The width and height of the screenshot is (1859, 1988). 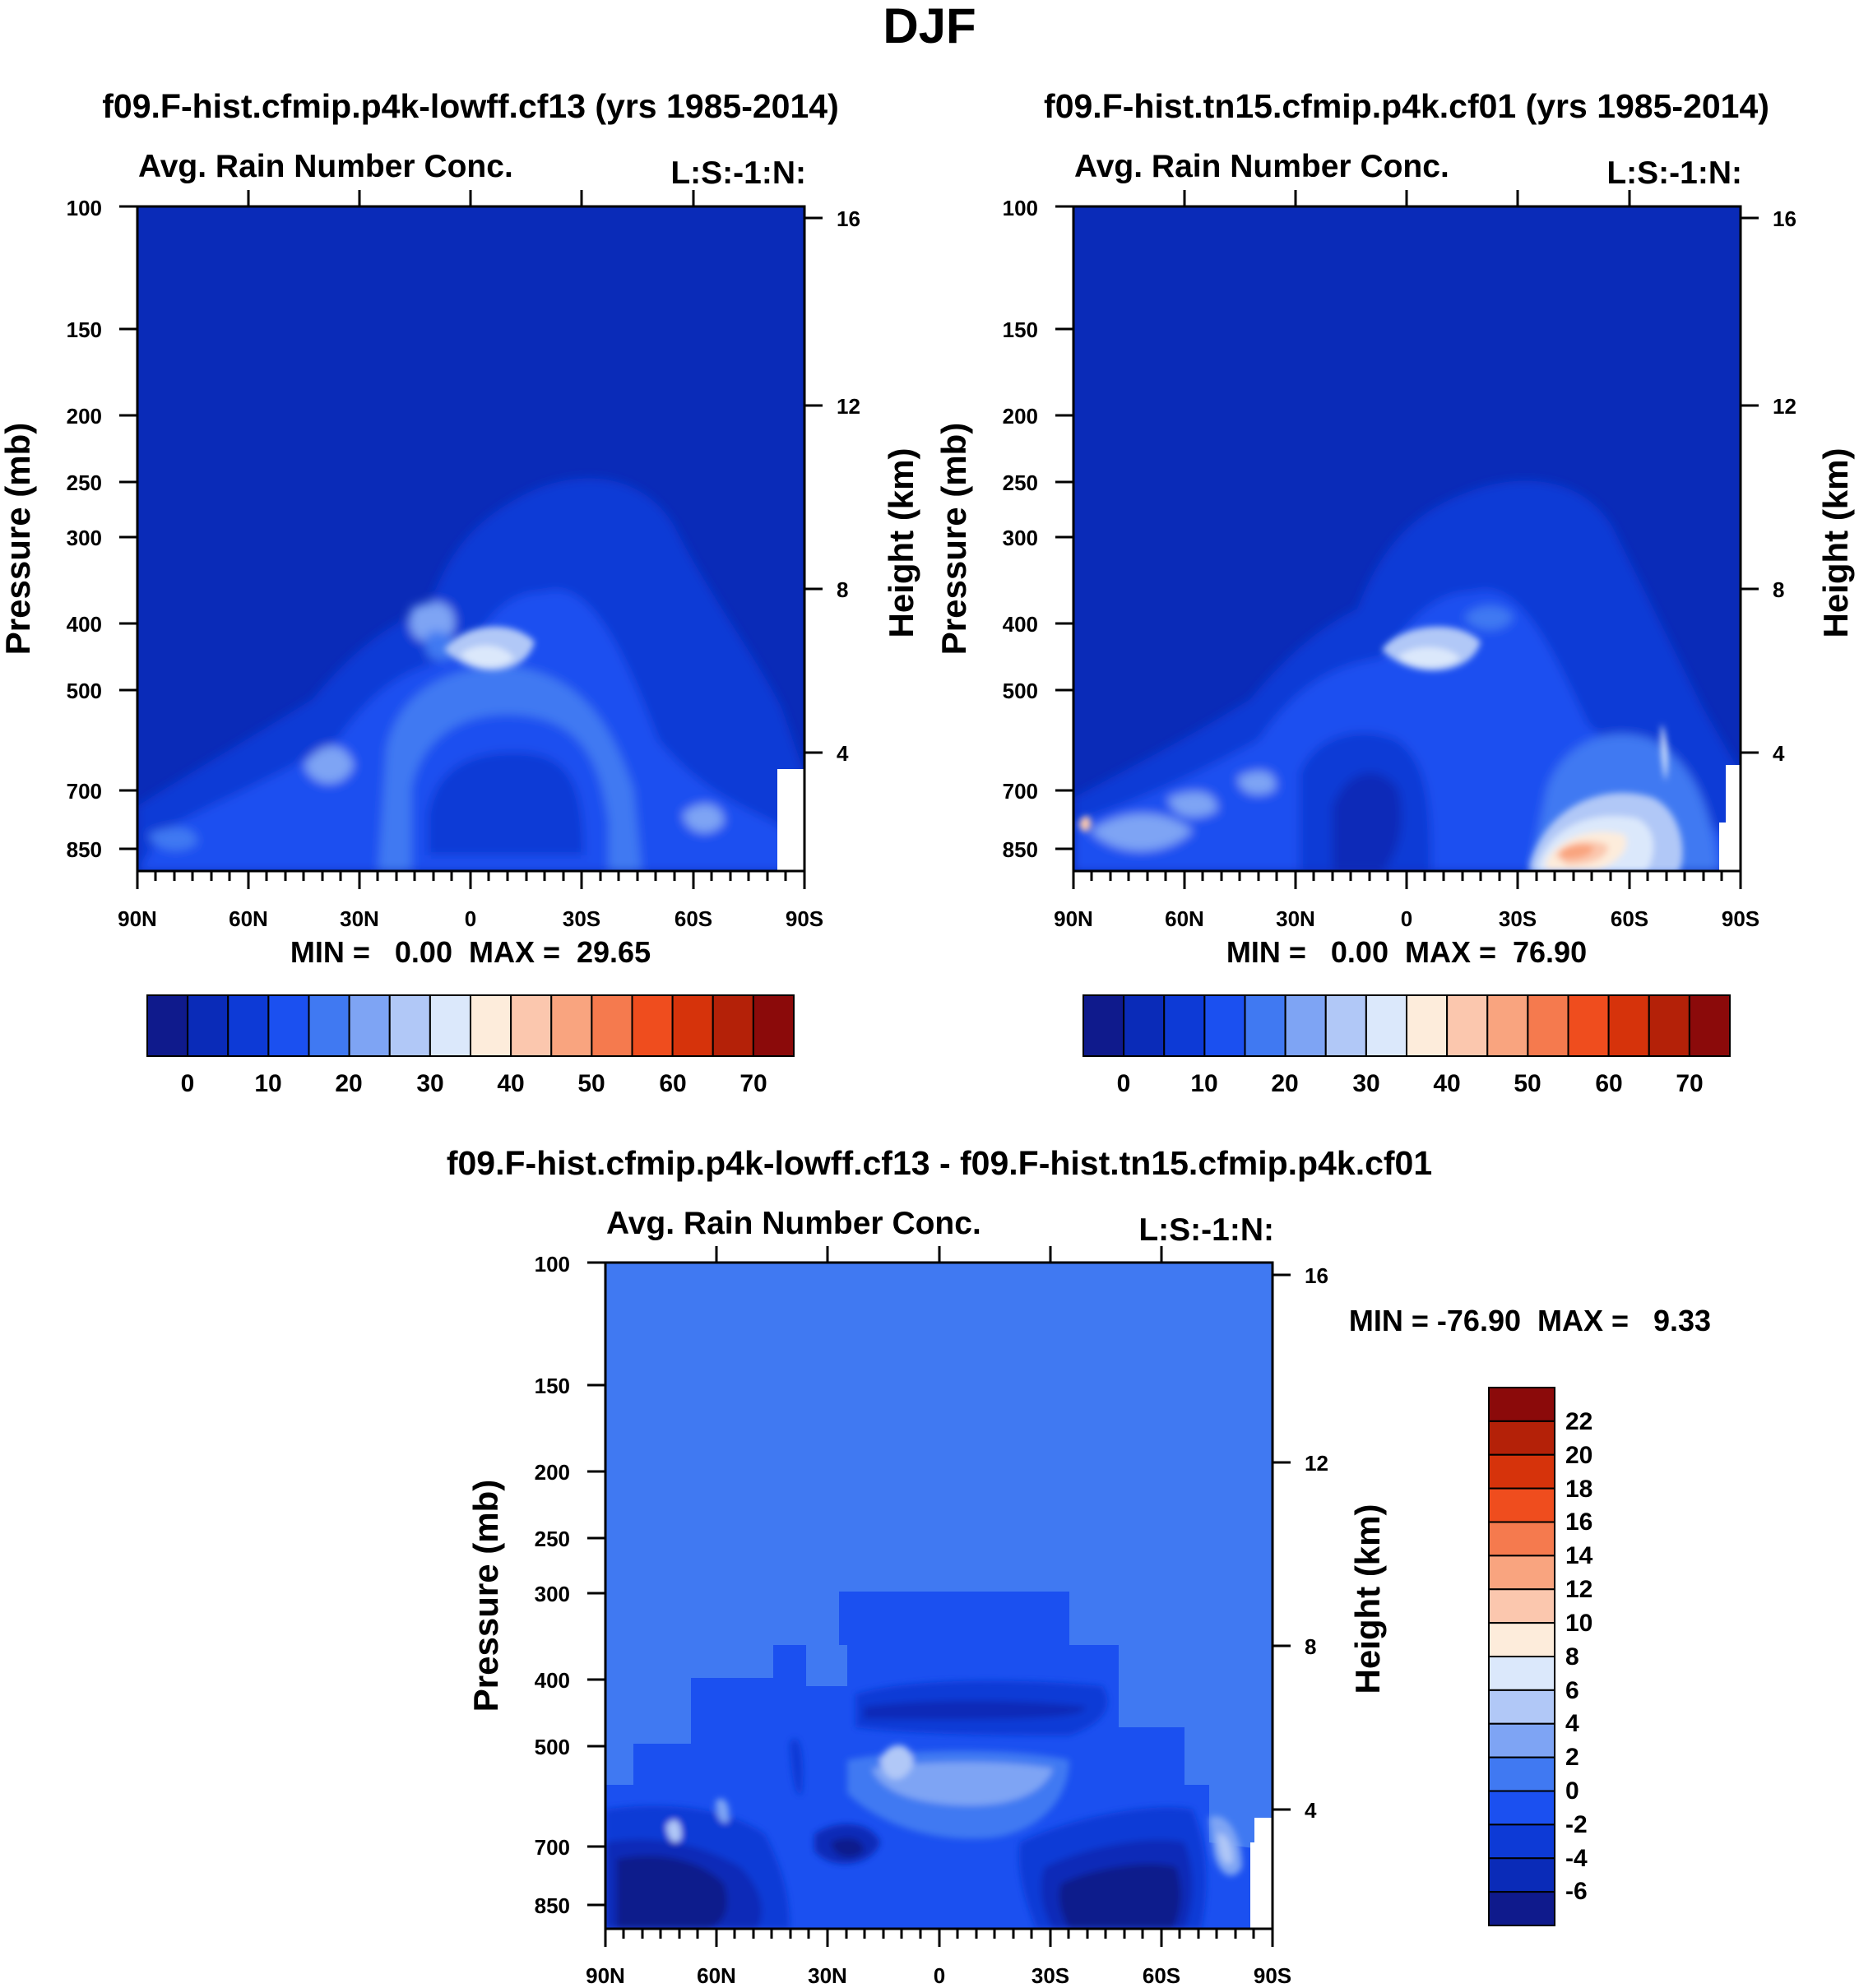 I want to click on panel-c-x-tick-labels: 90N 60N 30N 0 30S 60S 90S, so click(x=938, y=1975).